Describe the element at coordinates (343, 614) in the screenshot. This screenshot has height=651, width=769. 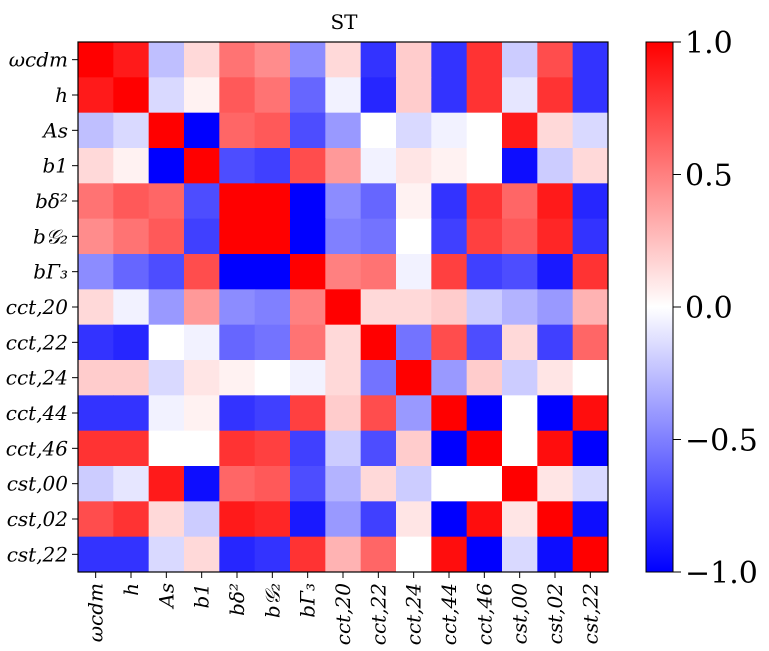
I see `x-tick-label: cct,20` at that location.